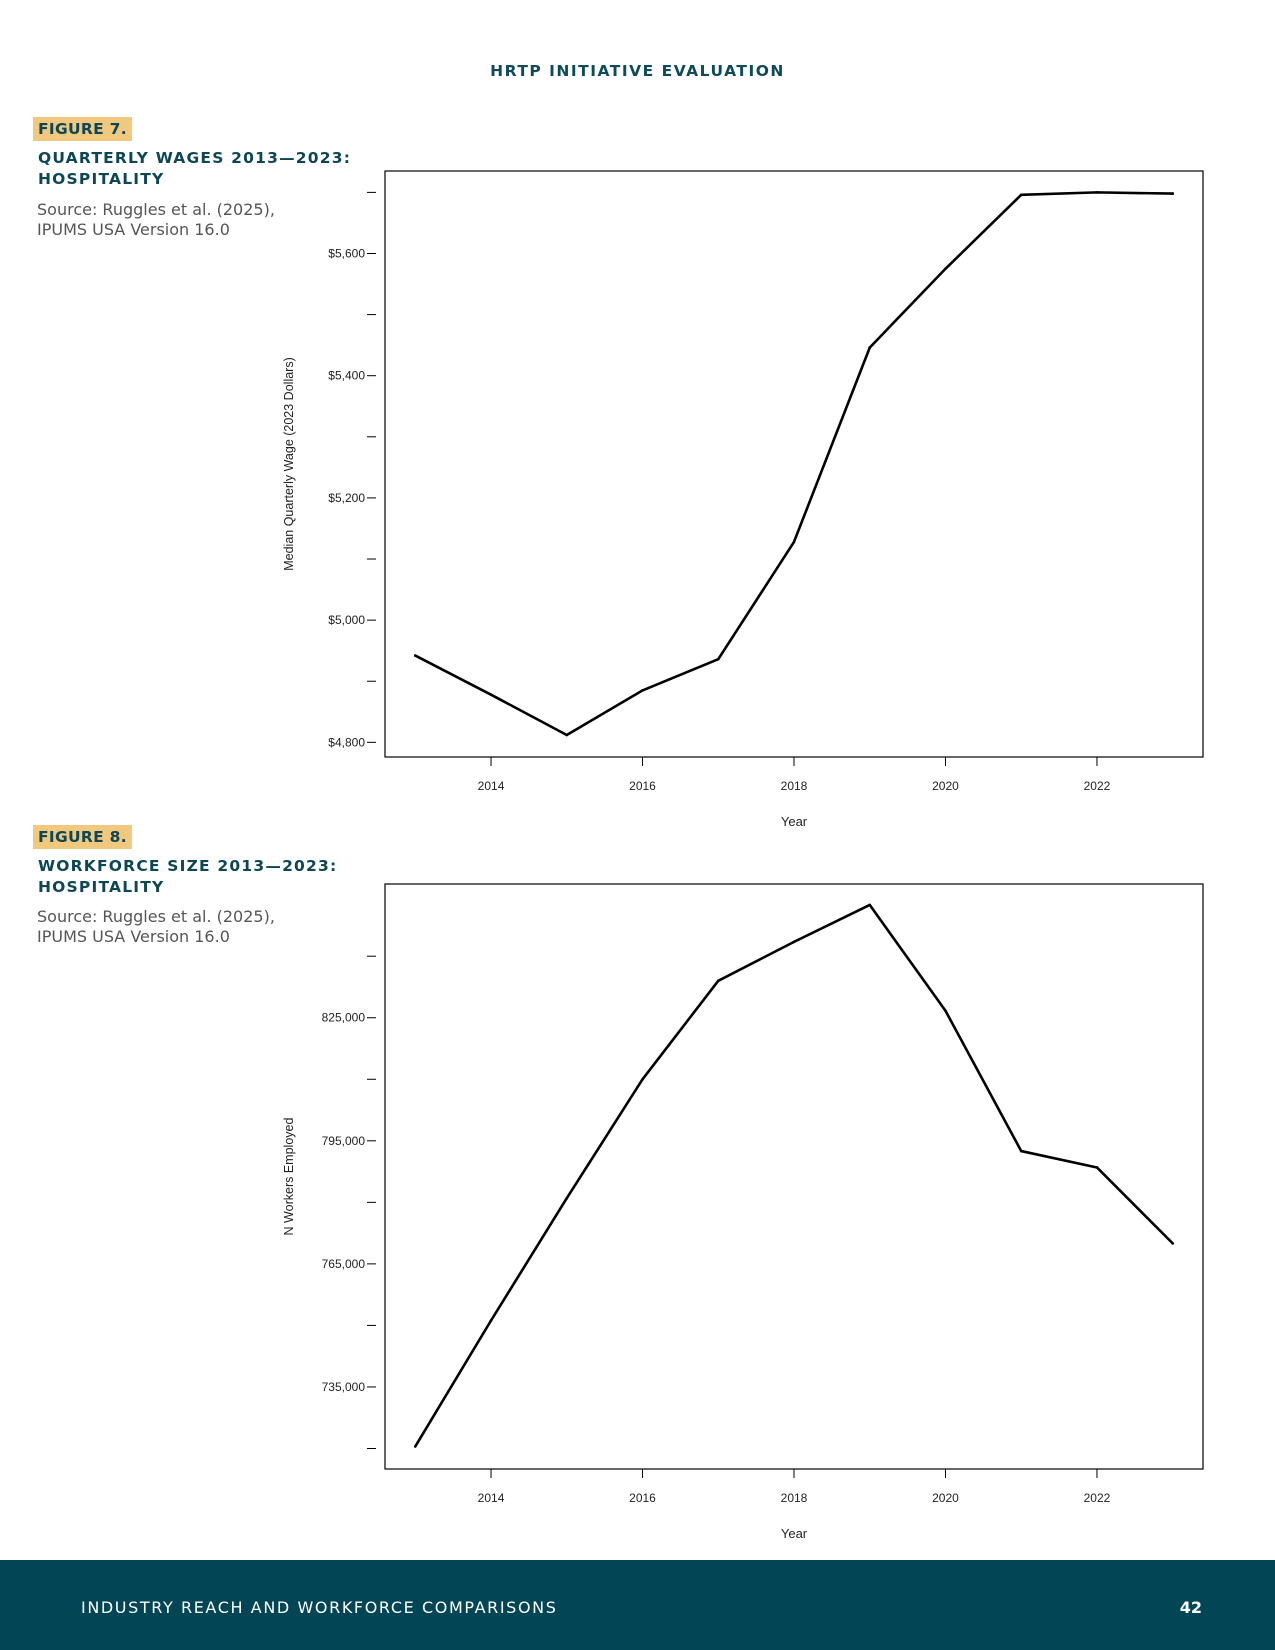  I want to click on page-number: 42, so click(1190, 1607).